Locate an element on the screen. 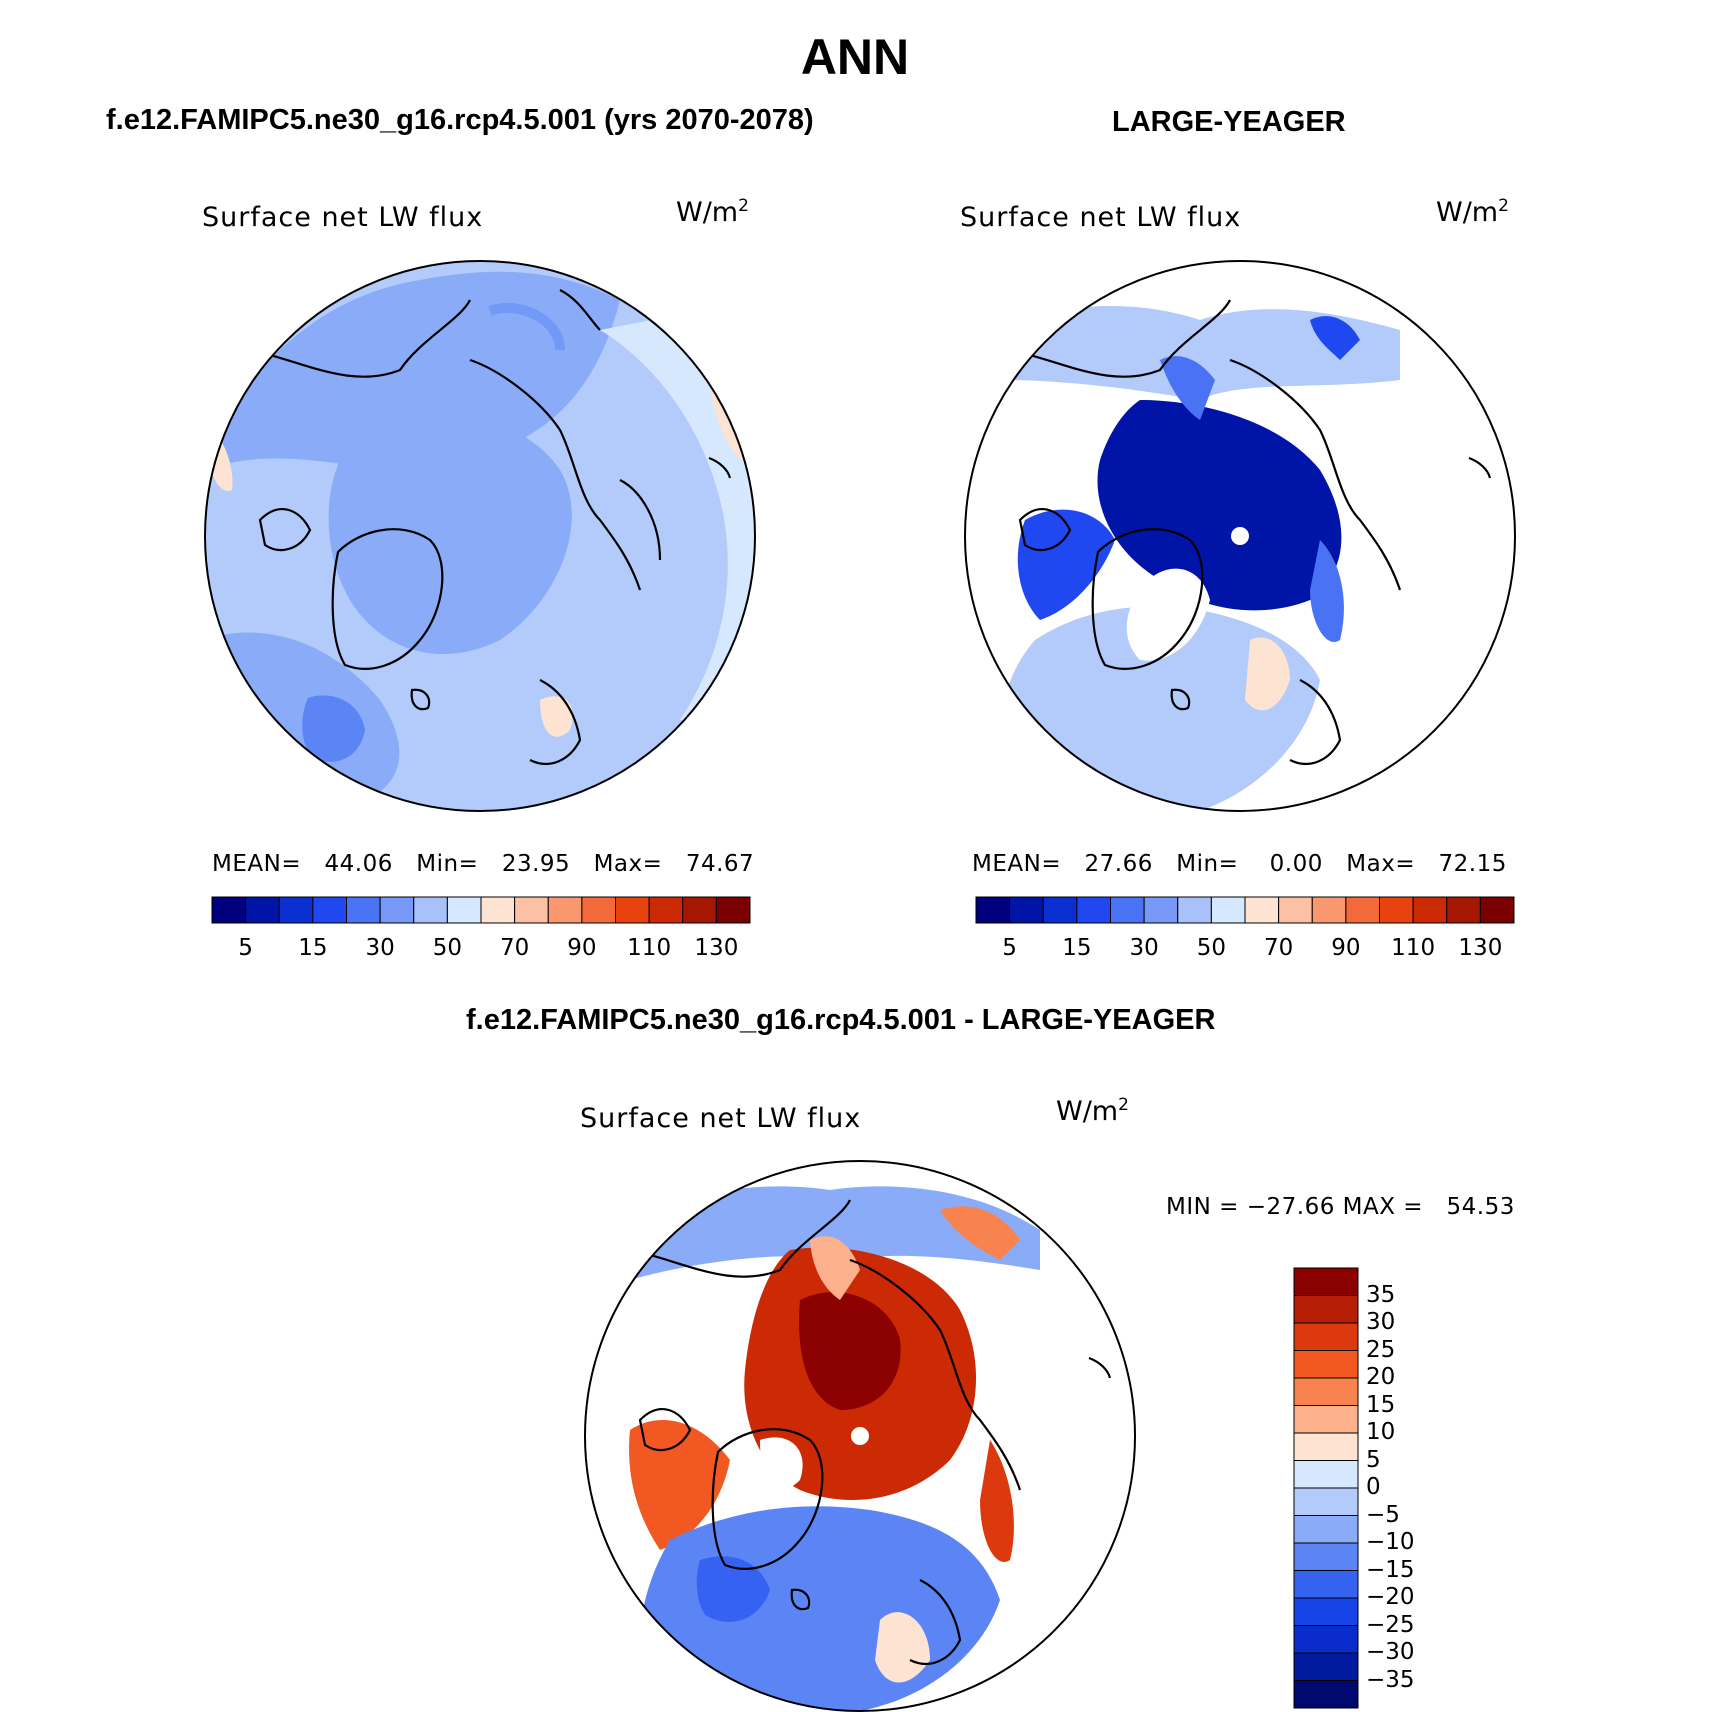 This screenshot has width=1710, height=1712. panel1-colorbar-tick-label: 30 is located at coordinates (380, 948).